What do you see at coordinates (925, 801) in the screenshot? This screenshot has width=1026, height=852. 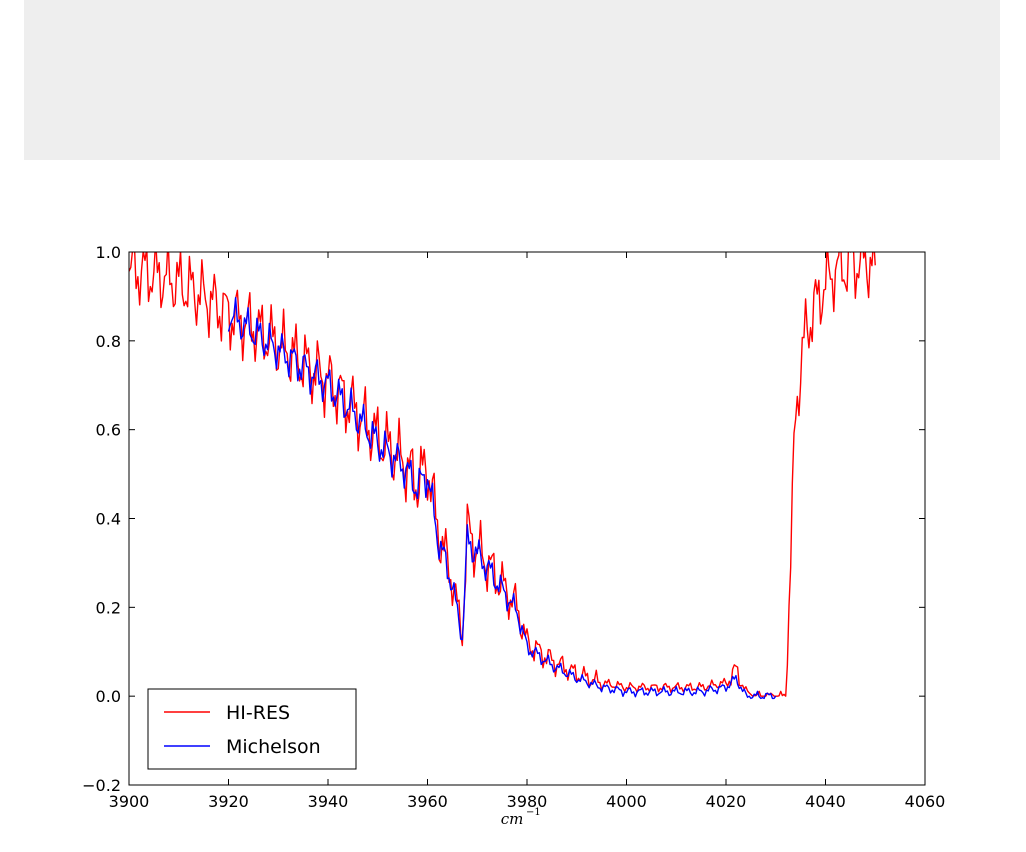 I see `x-tick-label: 4060` at bounding box center [925, 801].